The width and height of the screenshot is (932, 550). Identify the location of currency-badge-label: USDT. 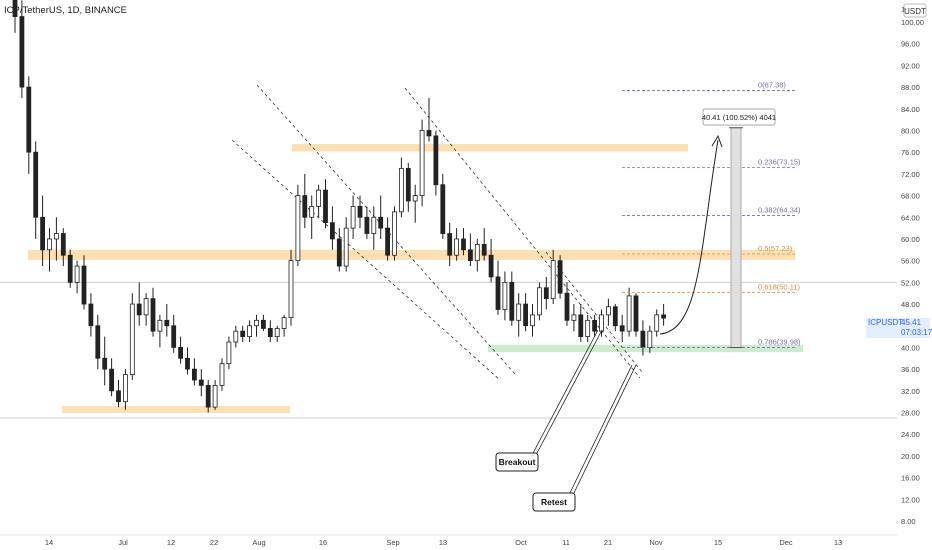
(915, 11).